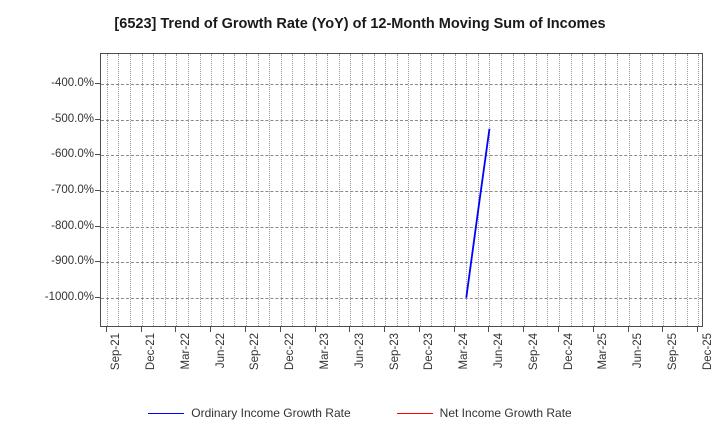  Describe the element at coordinates (394, 352) in the screenshot. I see `x-axis-tick-label: Sep-23` at that location.